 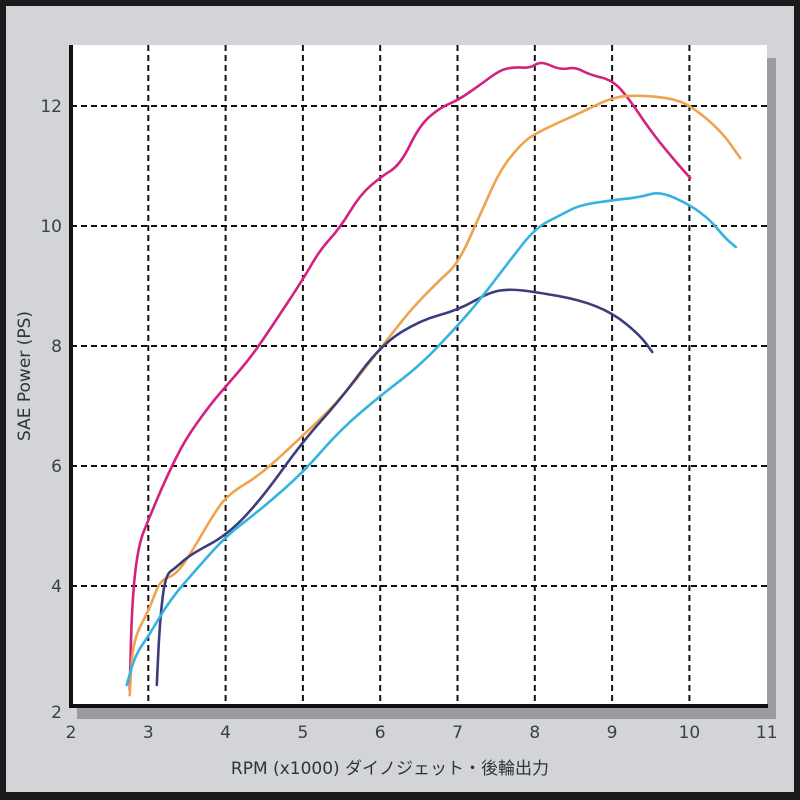 I want to click on y-tick-label: 2, so click(x=56, y=713).